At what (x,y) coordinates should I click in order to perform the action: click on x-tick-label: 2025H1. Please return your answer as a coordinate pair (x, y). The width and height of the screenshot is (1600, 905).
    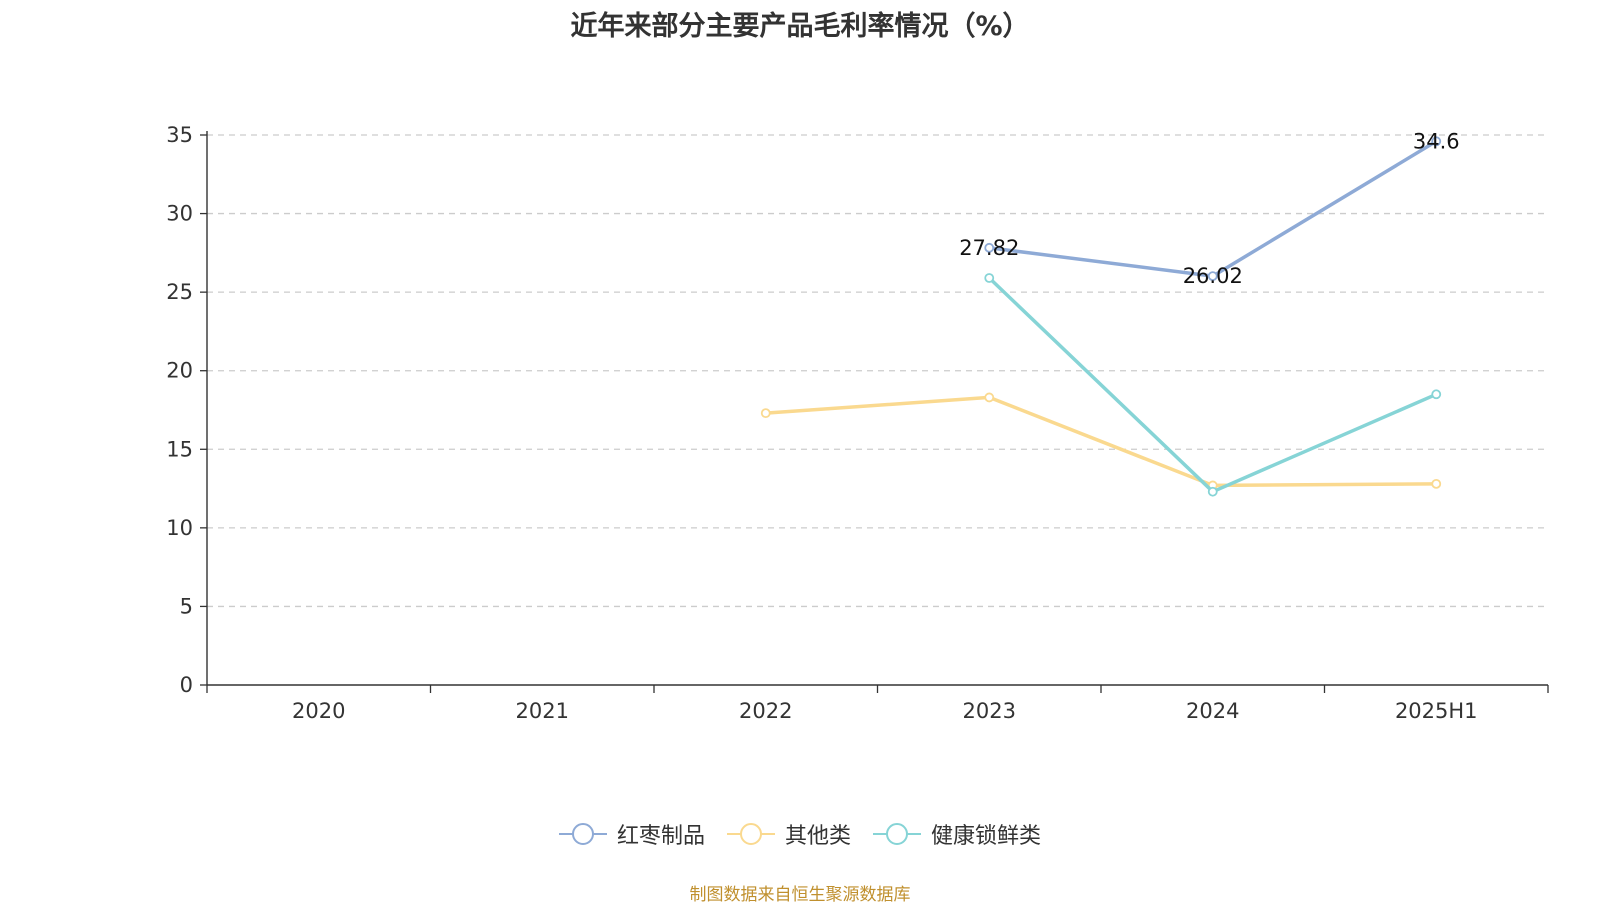
    Looking at the image, I should click on (1436, 711).